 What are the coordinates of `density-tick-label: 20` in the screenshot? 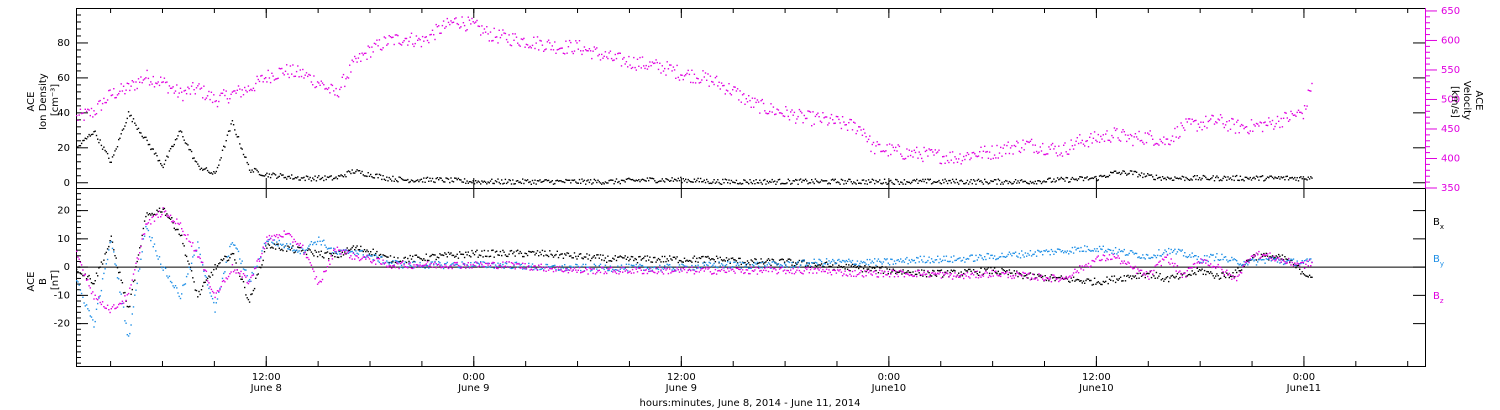 It's located at (63, 148).